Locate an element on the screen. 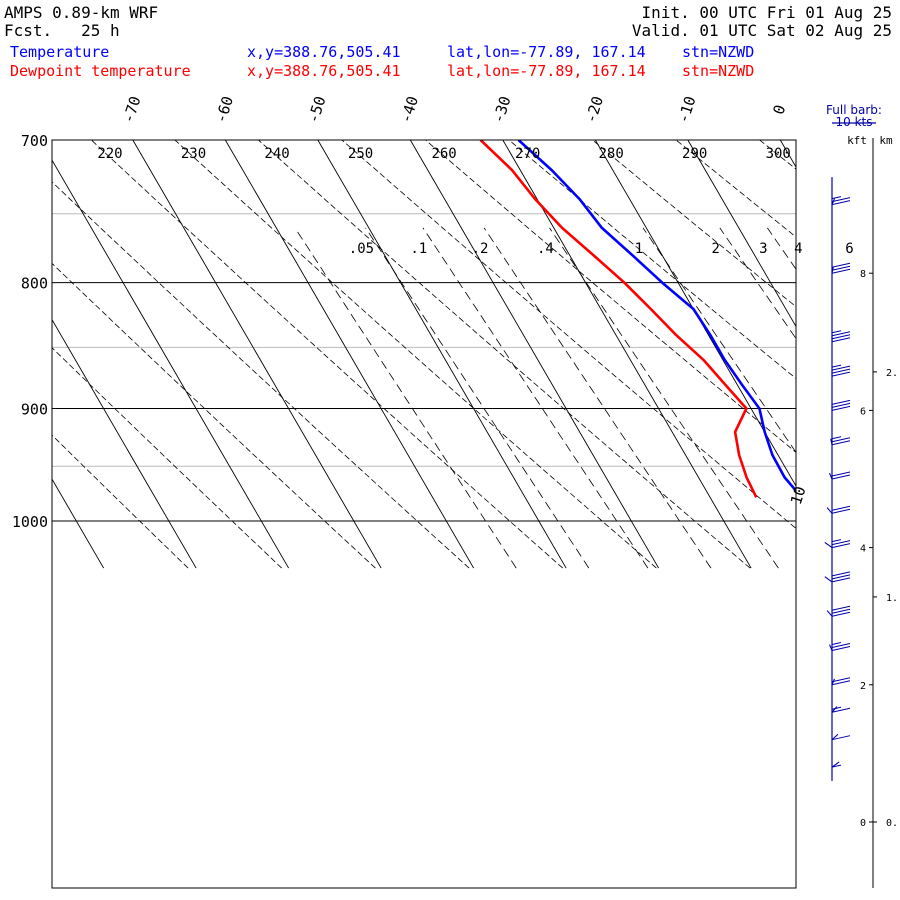  isotherm-label: 0 is located at coordinates (779, 110).